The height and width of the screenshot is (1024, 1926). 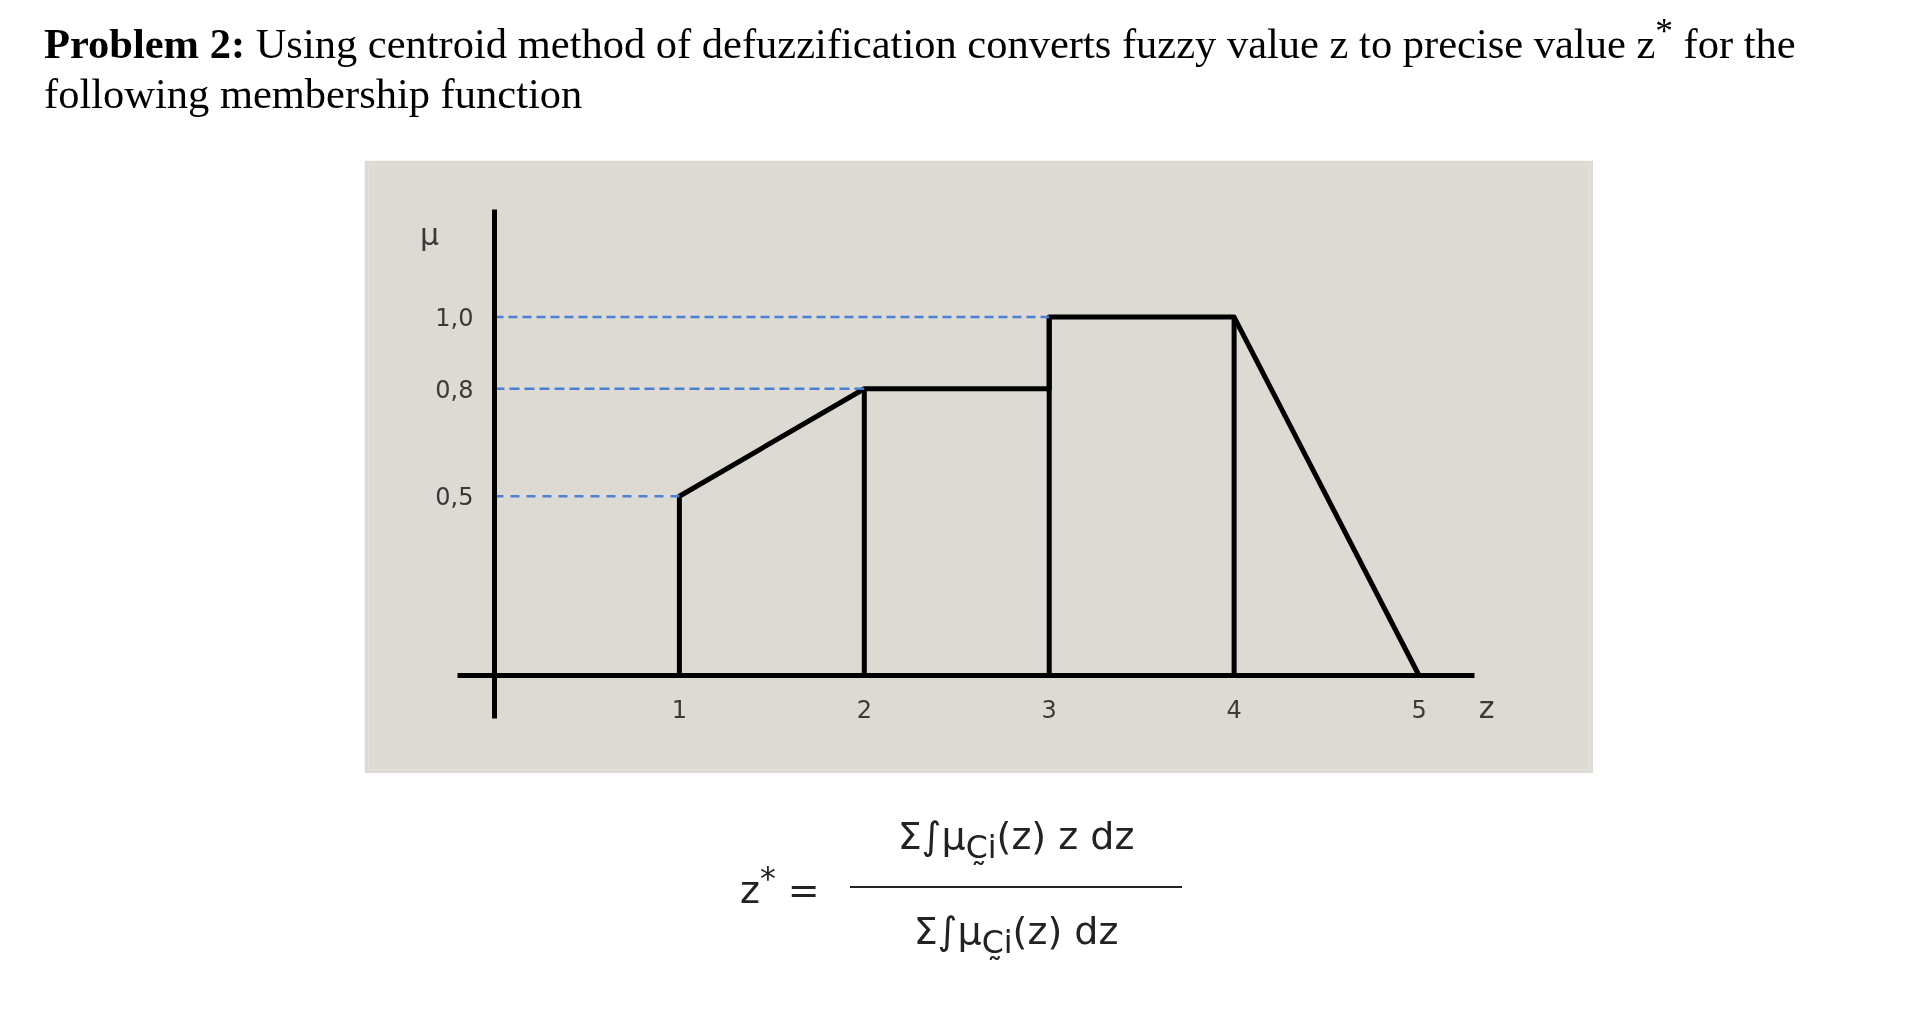 I want to click on x-tick-label: 4, so click(x=1234, y=710).